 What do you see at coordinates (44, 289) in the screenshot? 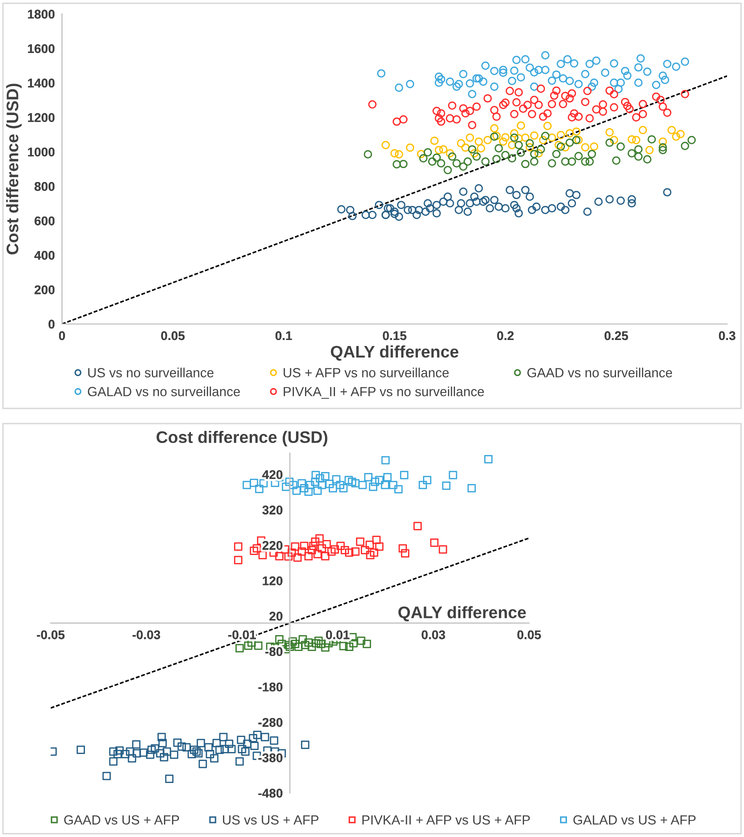
I see `y-tick-label: 200` at bounding box center [44, 289].